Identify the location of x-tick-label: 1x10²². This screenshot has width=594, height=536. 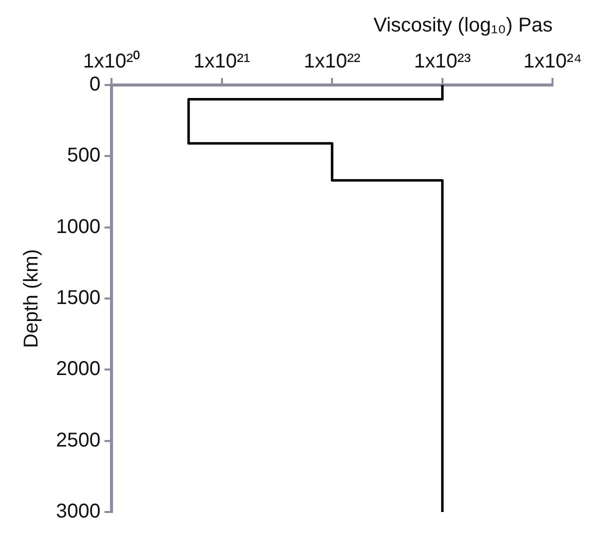
(332, 61).